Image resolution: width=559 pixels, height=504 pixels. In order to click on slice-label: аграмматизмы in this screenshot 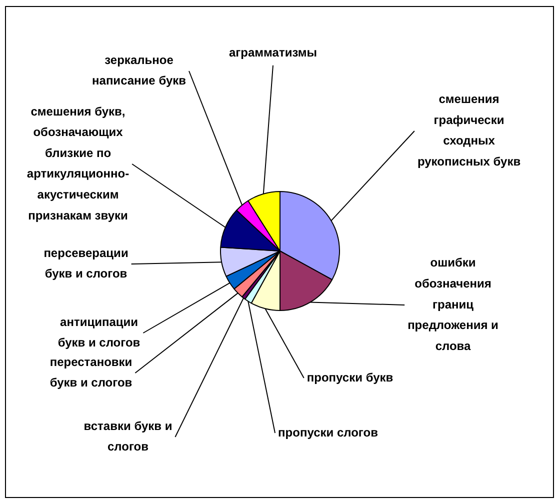, I will do `click(273, 52)`.